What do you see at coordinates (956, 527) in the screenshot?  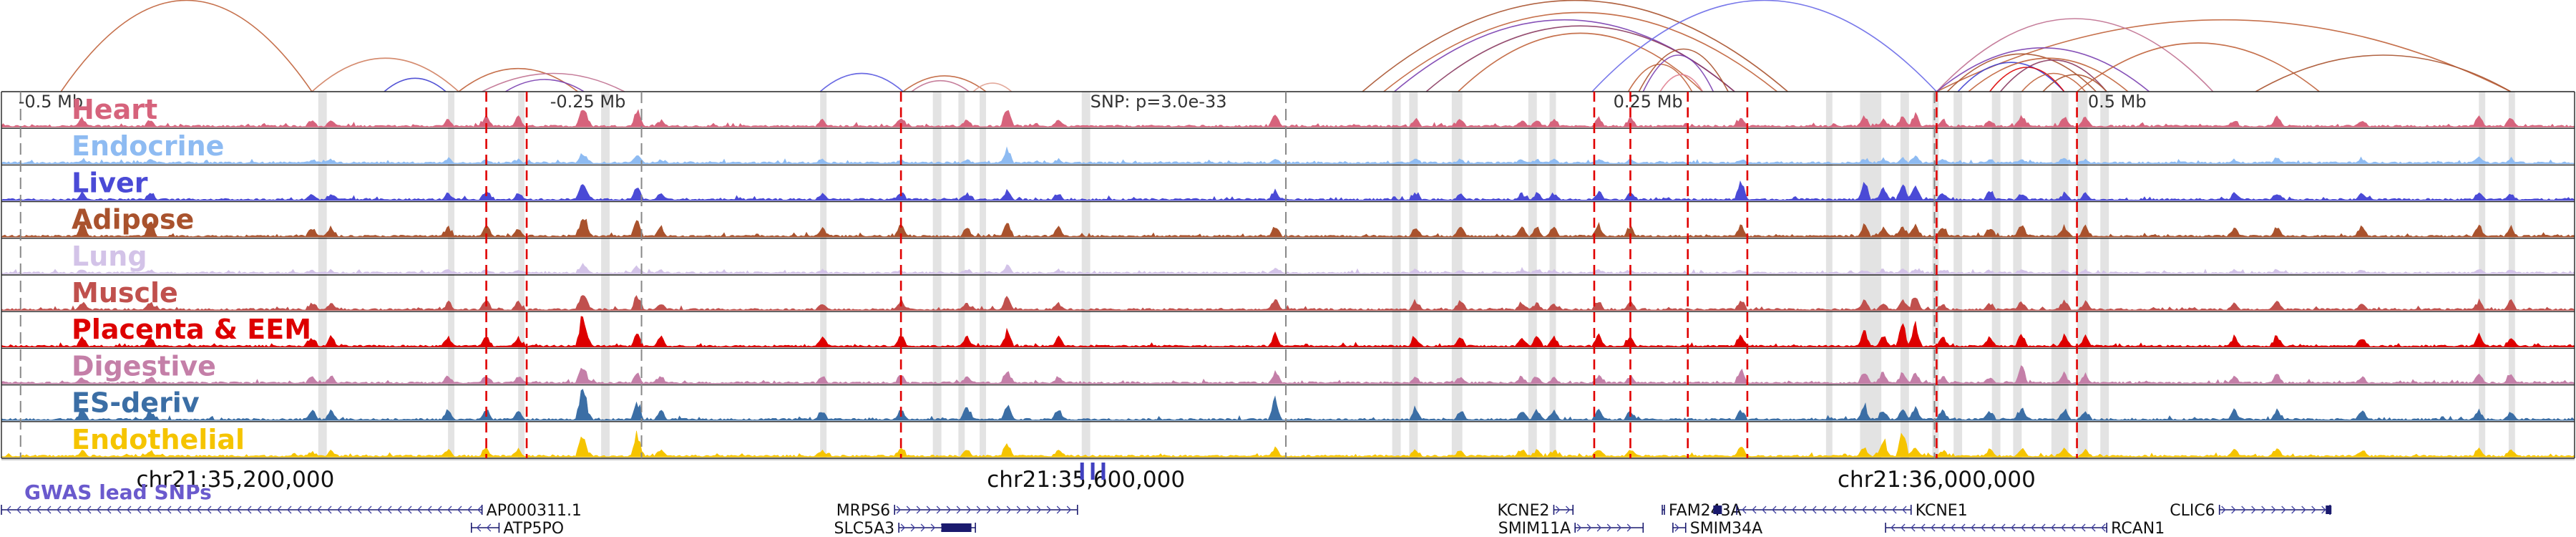 I see `exon-block` at bounding box center [956, 527].